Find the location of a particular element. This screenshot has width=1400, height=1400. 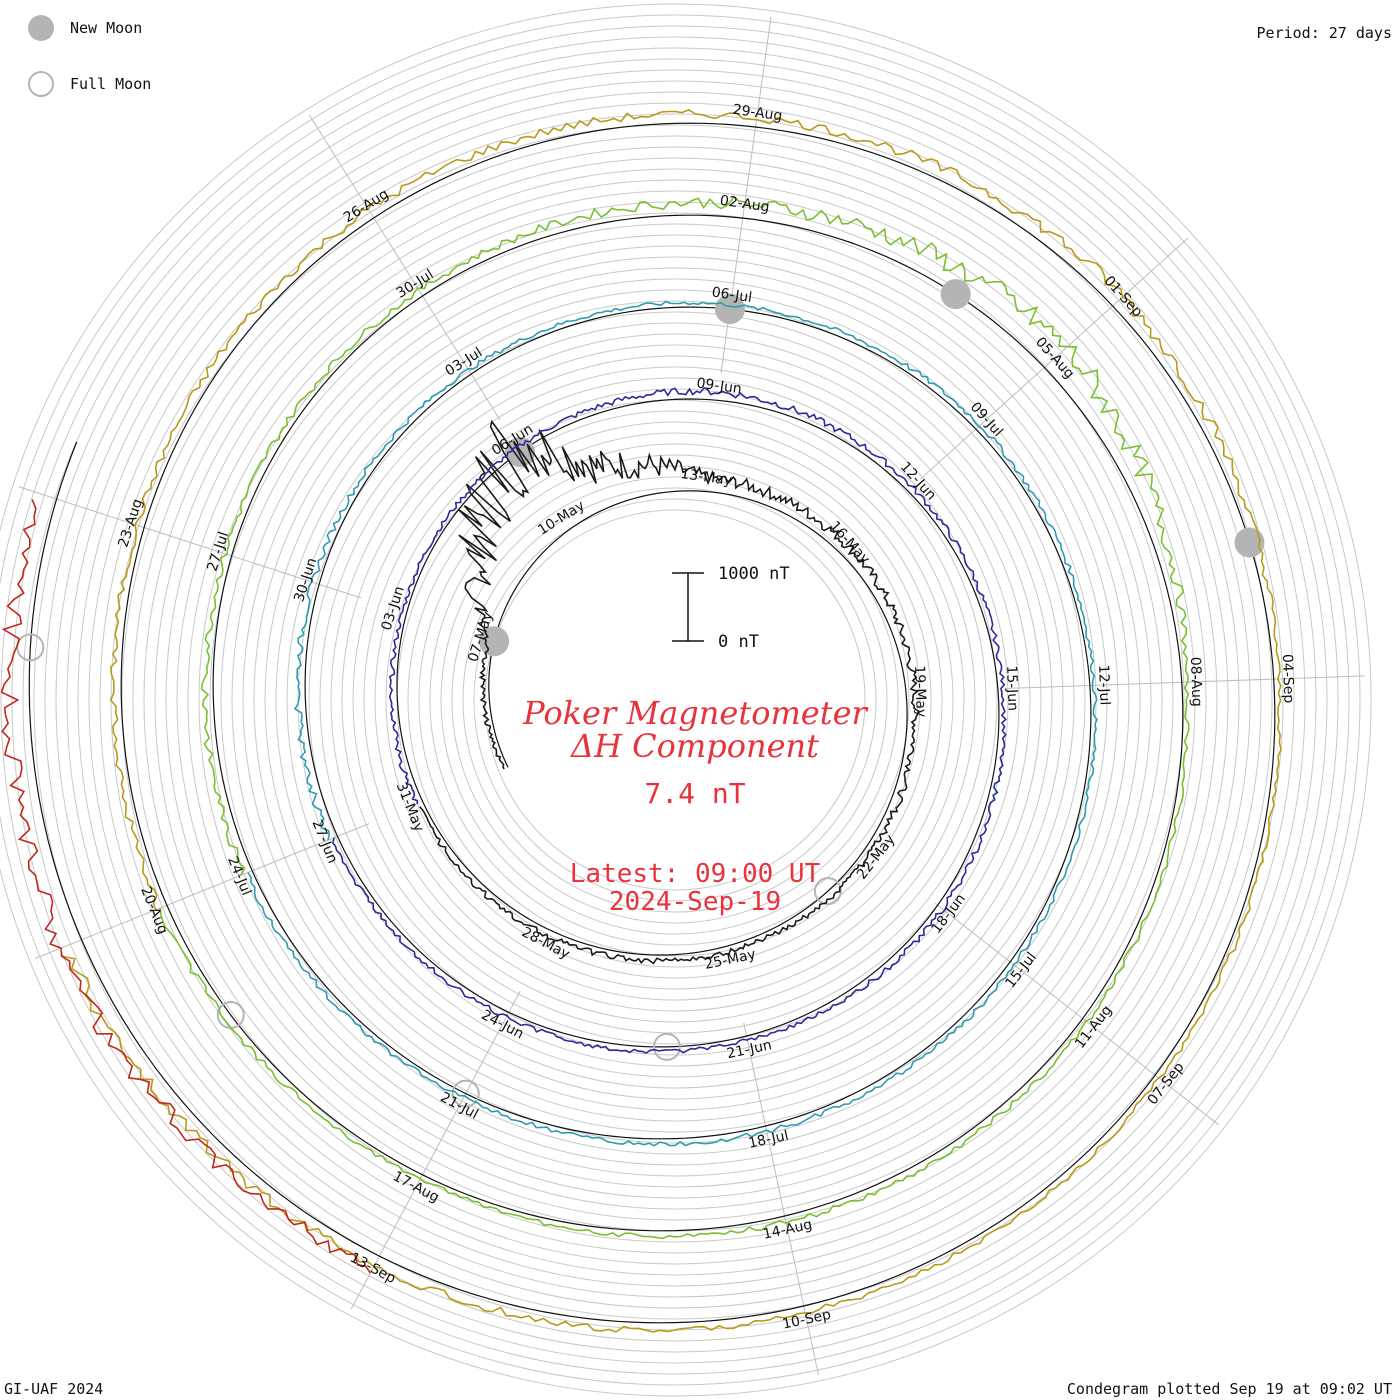

date-label: 19-May is located at coordinates (920, 691).